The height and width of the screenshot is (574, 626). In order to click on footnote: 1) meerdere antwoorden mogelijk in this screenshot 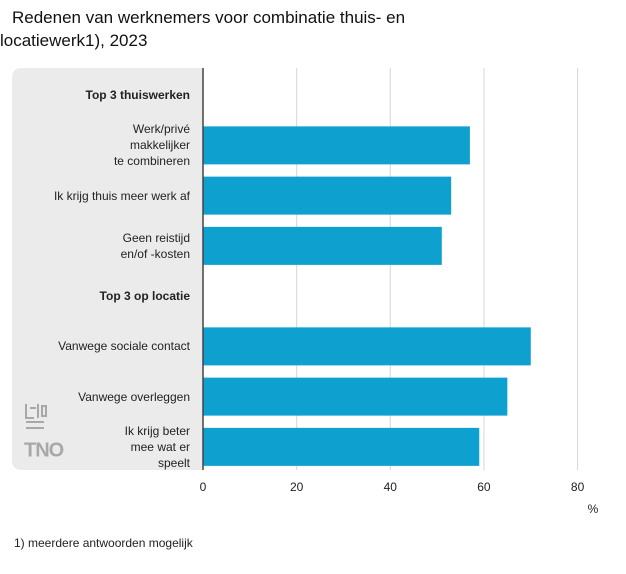, I will do `click(103, 543)`.